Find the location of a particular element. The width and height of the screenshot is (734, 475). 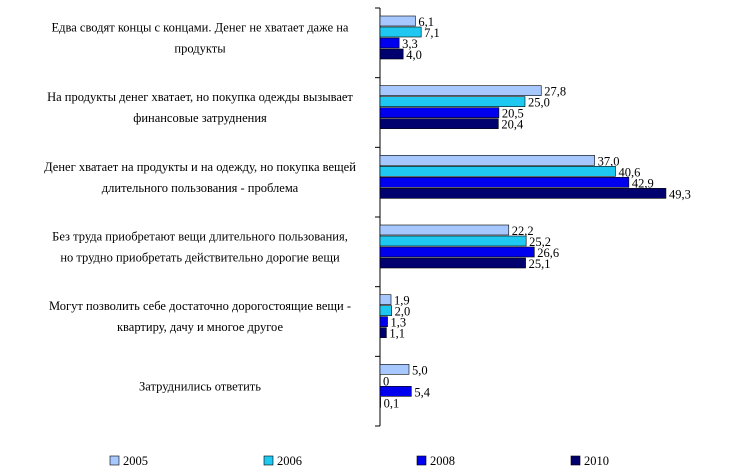

data-label: 27,8 is located at coordinates (555, 92).